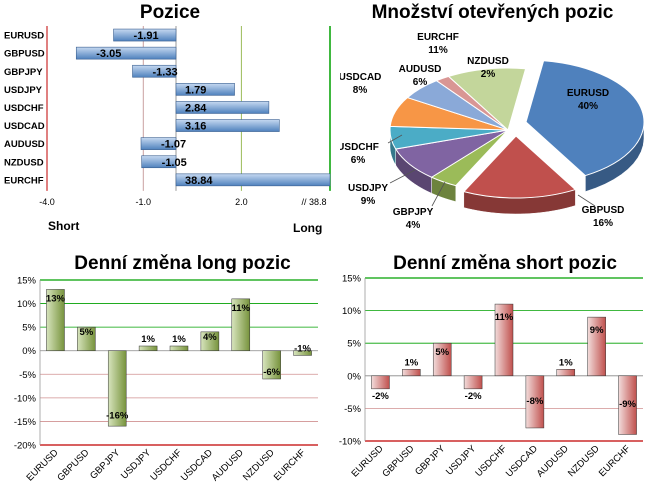 This screenshot has height=495, width=645. I want to click on y-tick-label: -15%, so click(25, 422).